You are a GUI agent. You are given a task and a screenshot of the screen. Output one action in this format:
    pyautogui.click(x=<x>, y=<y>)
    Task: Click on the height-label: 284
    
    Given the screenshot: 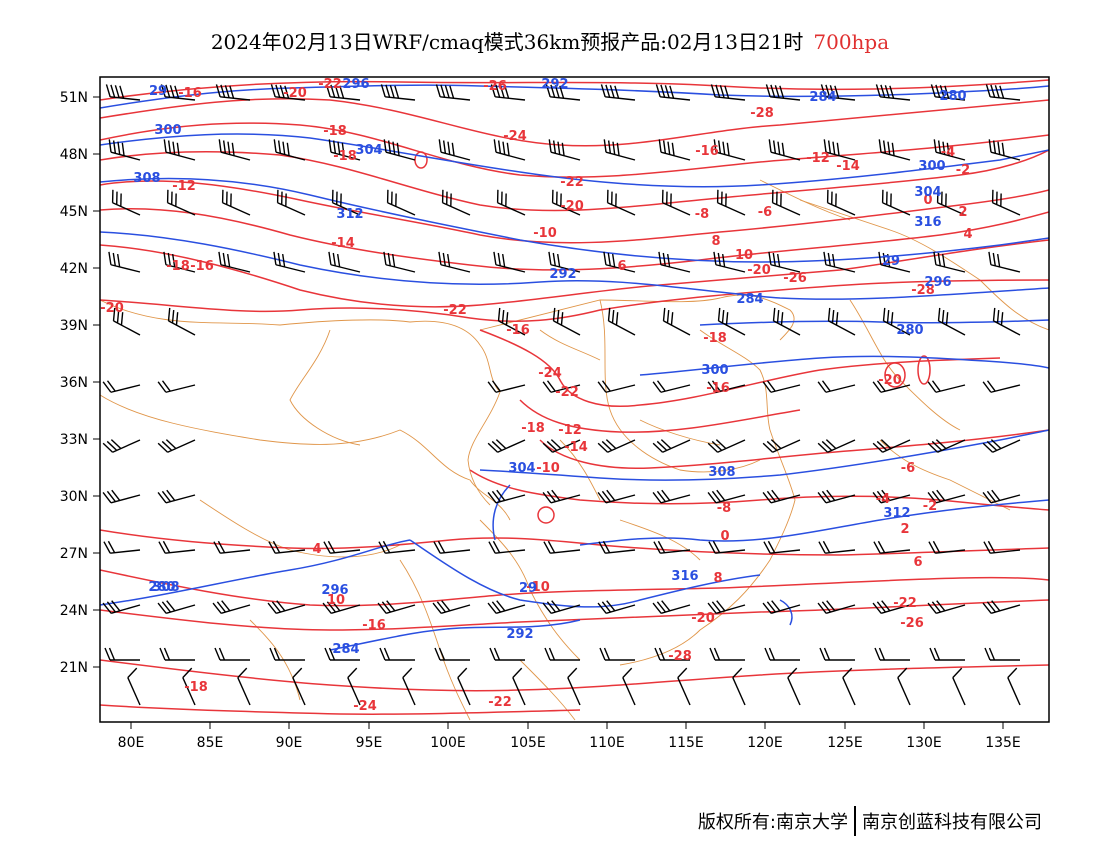 What is the action you would take?
    pyautogui.click(x=345, y=649)
    